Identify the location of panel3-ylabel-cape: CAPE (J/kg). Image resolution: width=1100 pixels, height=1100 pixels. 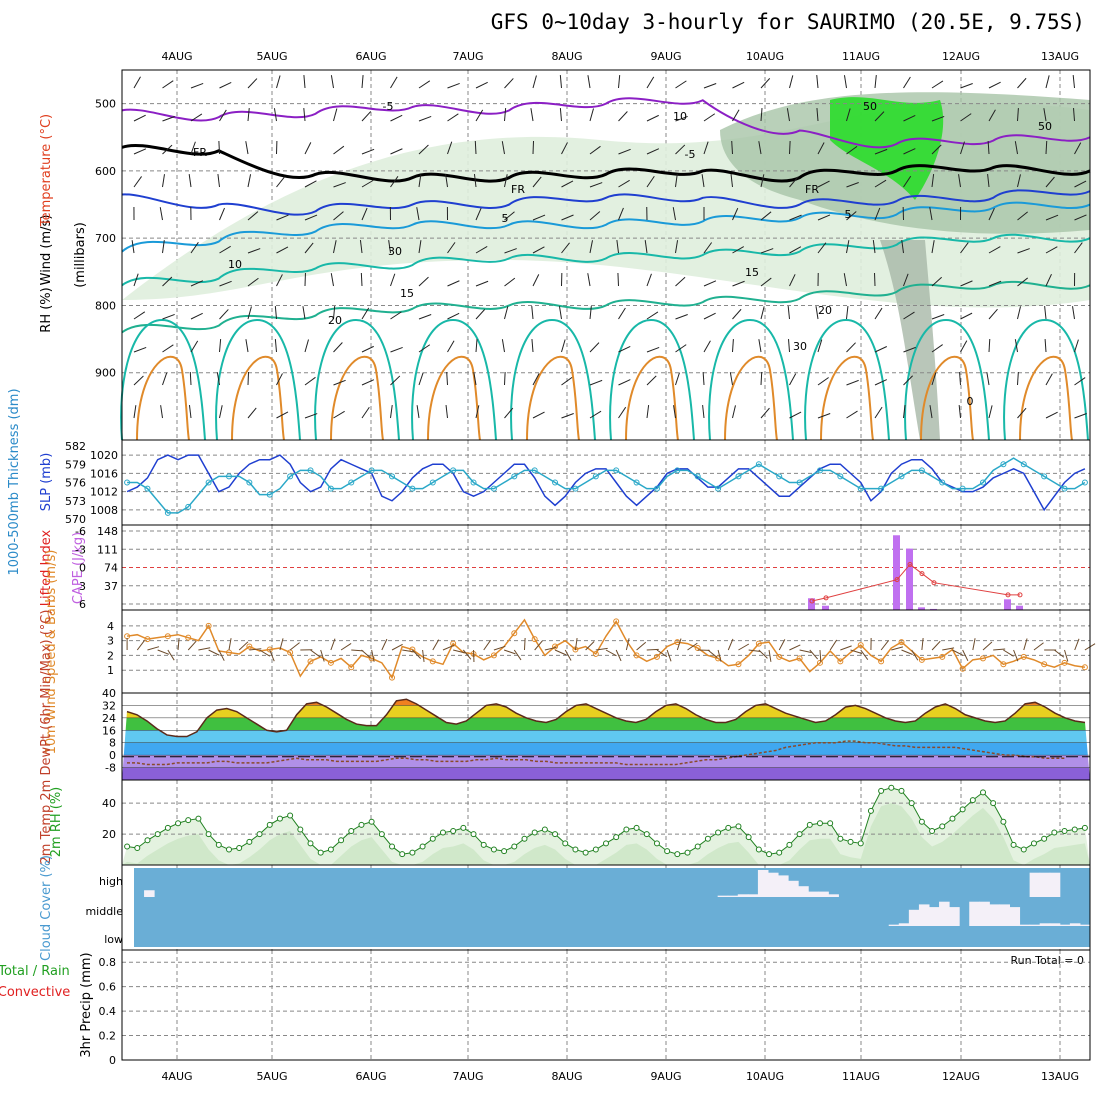
(78, 568).